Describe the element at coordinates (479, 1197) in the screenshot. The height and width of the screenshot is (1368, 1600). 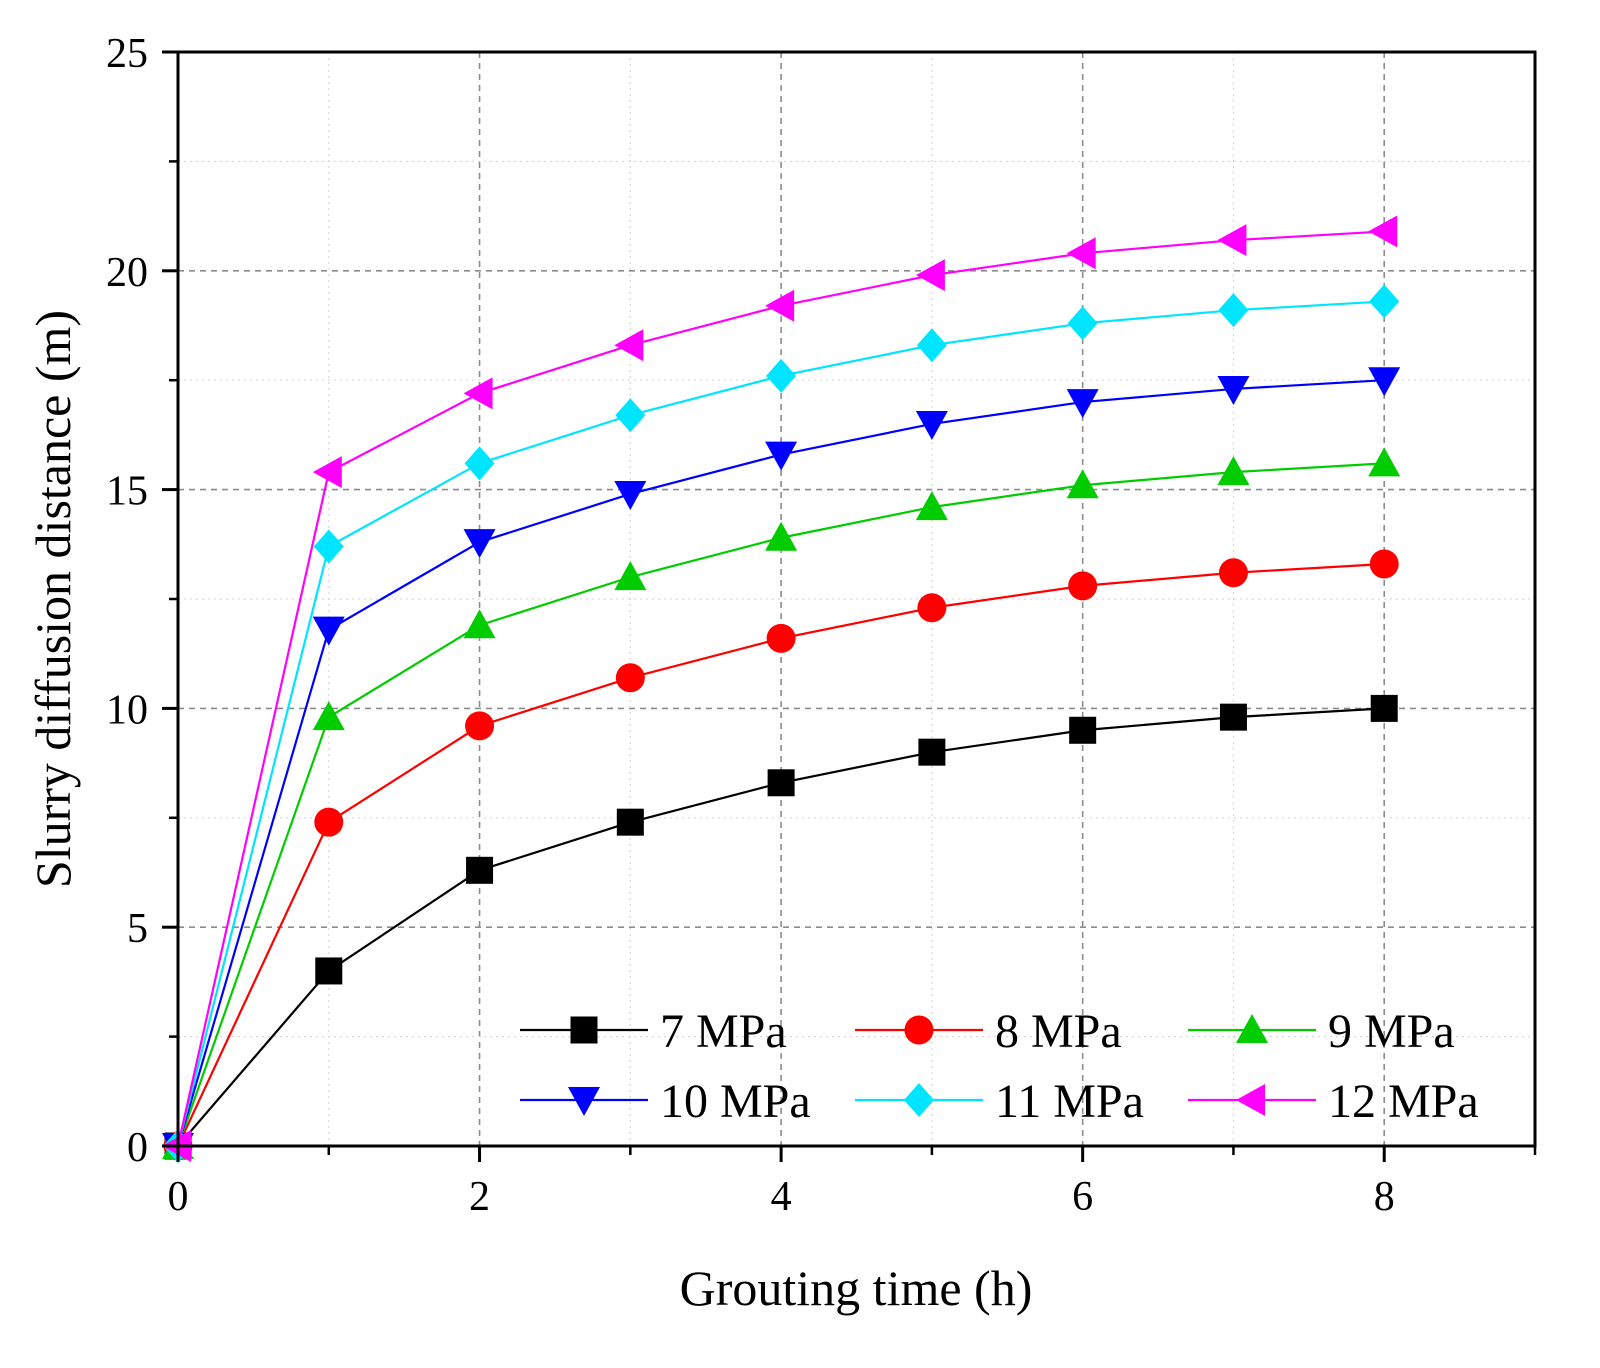
I see `x-tick-label: 2` at that location.